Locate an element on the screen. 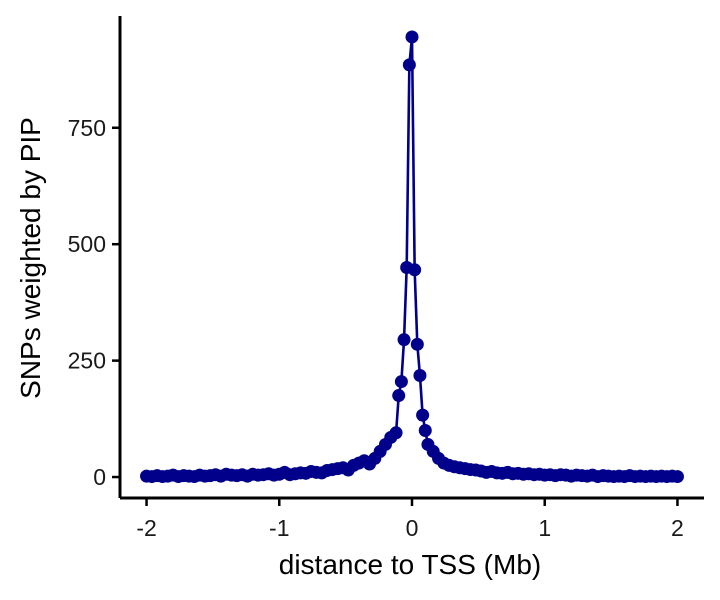  y-tick-label: 750 is located at coordinates (87, 128).